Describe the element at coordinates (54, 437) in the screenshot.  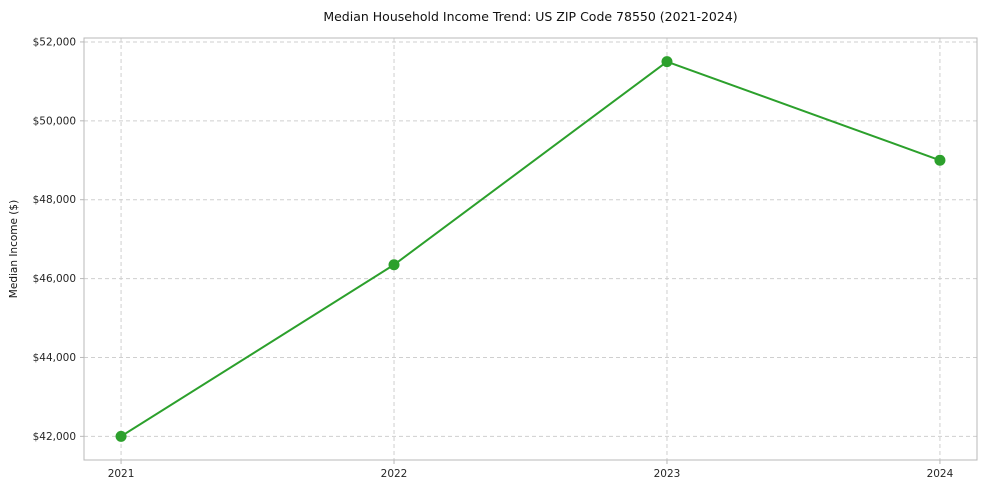
I see `y-tick-label: $42,000` at that location.